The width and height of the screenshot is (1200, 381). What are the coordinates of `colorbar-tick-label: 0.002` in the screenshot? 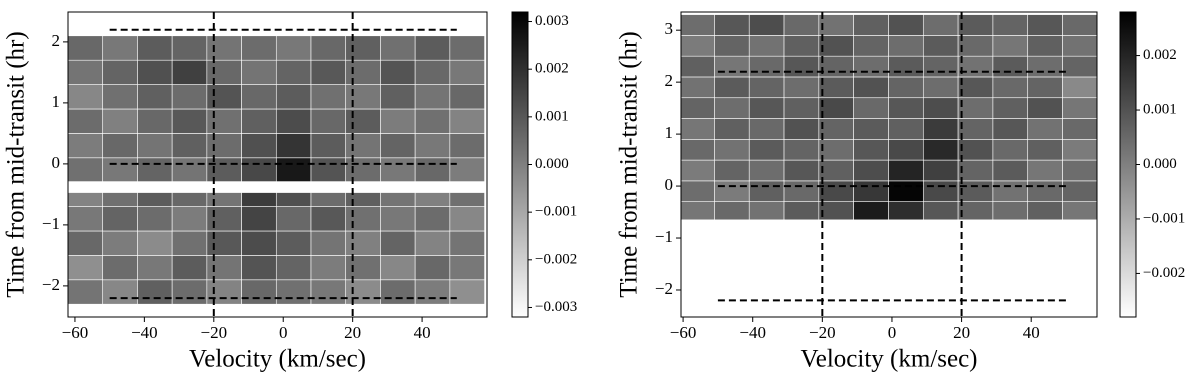 It's located at (552, 69).